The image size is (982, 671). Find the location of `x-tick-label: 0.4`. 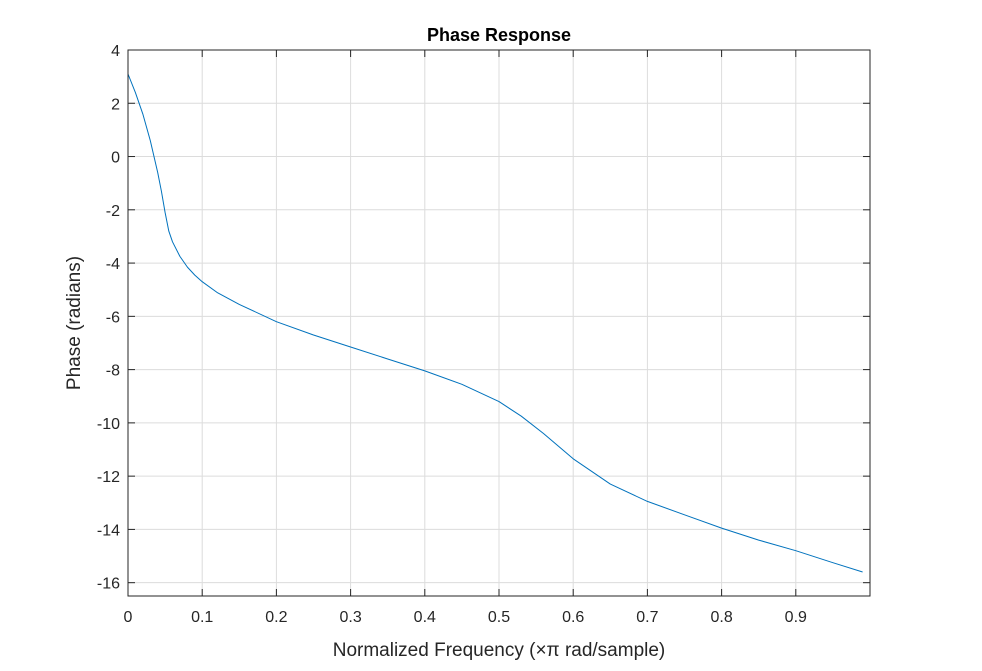

x-tick-label: 0.4 is located at coordinates (425, 617).